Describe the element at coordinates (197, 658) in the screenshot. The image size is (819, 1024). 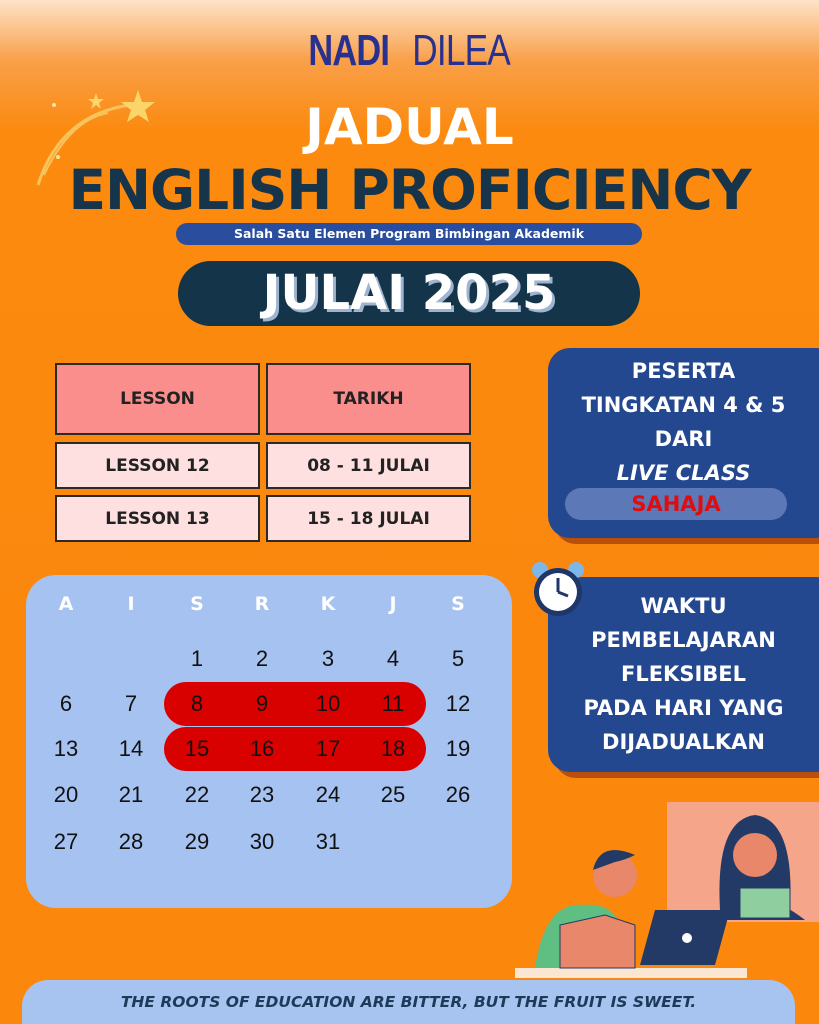
I see `calendar-day: 1` at that location.